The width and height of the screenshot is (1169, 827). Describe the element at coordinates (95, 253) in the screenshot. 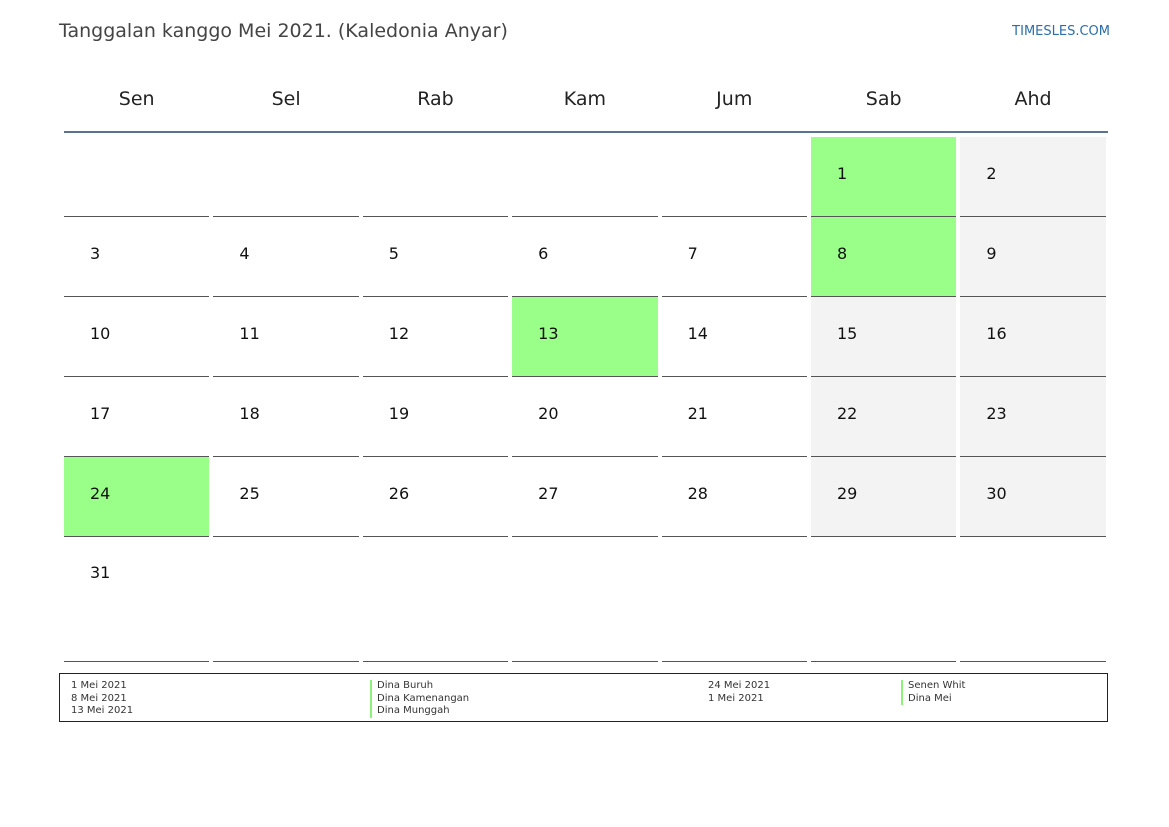

I see `day-number: 3` at that location.